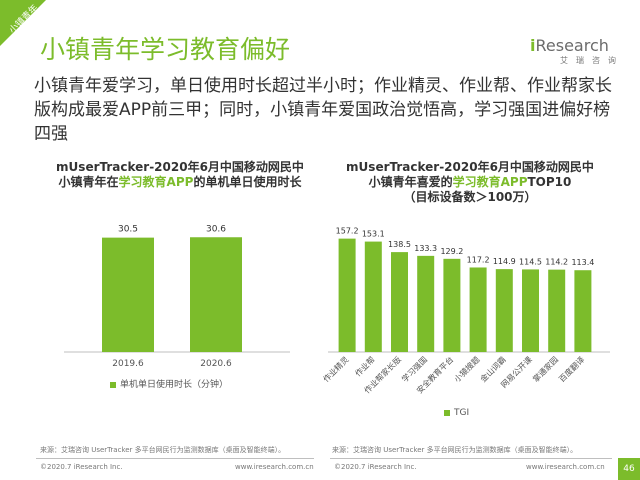 This screenshot has width=640, height=480. What do you see at coordinates (504, 261) in the screenshot?
I see `right-bar-value-label: 114.9` at bounding box center [504, 261].